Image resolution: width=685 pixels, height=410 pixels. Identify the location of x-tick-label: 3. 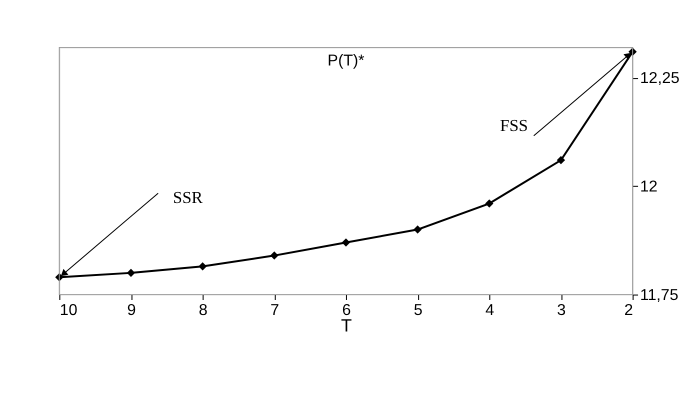
(561, 310).